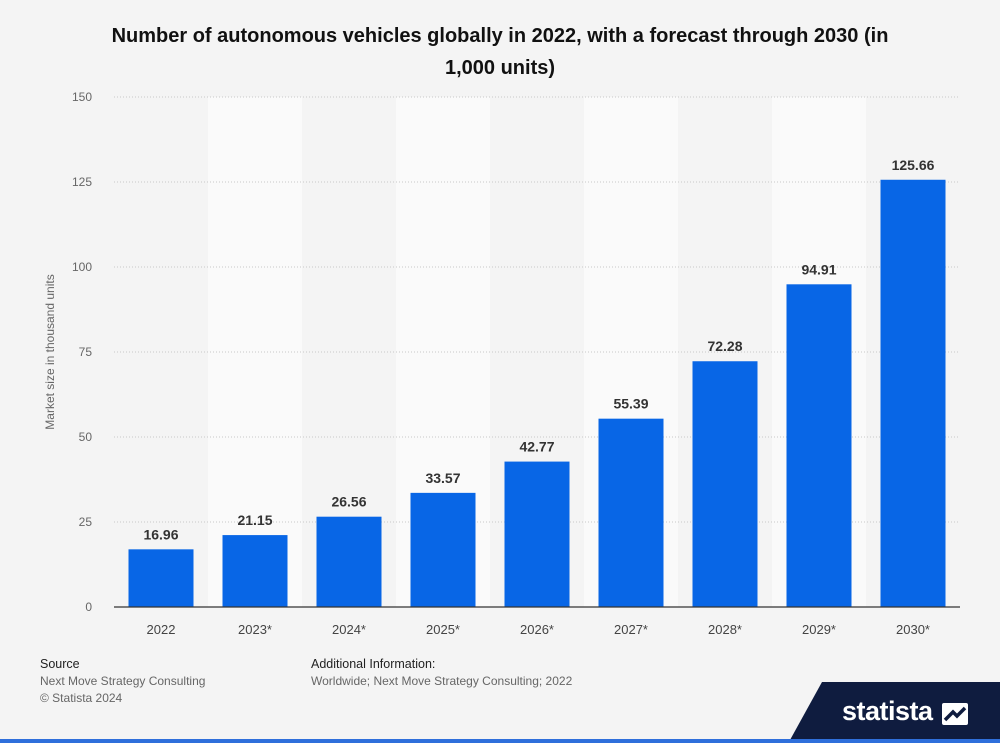 This screenshot has height=743, width=1000. What do you see at coordinates (537, 629) in the screenshot?
I see `x-tick-label: 2026*` at bounding box center [537, 629].